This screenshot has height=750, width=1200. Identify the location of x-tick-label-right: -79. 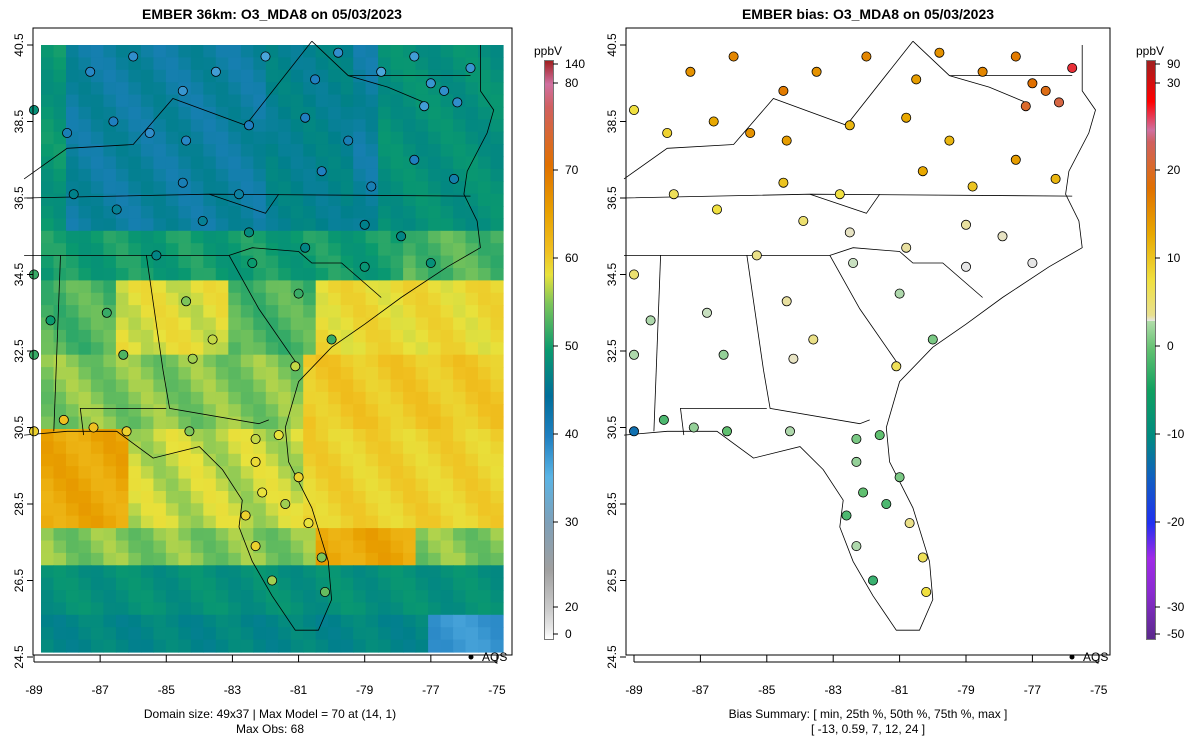
(966, 690).